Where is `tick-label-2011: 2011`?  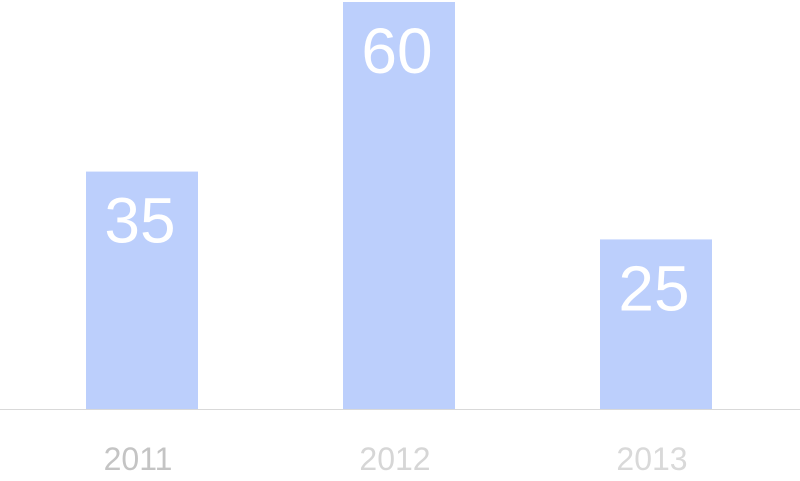
tick-label-2011: 2011 is located at coordinates (138, 459).